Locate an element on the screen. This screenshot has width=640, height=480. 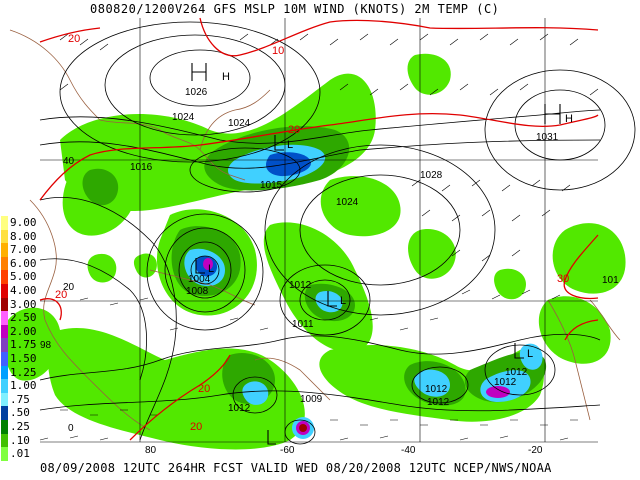
legend-item: .01 is located at coordinates (24, 454).